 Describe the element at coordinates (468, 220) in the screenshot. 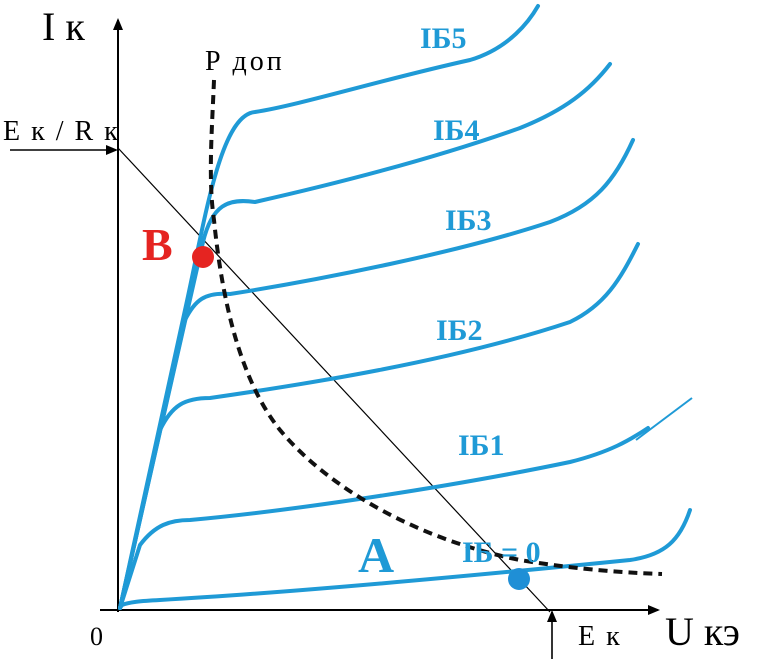

I see `label-ib3: IБ3` at that location.